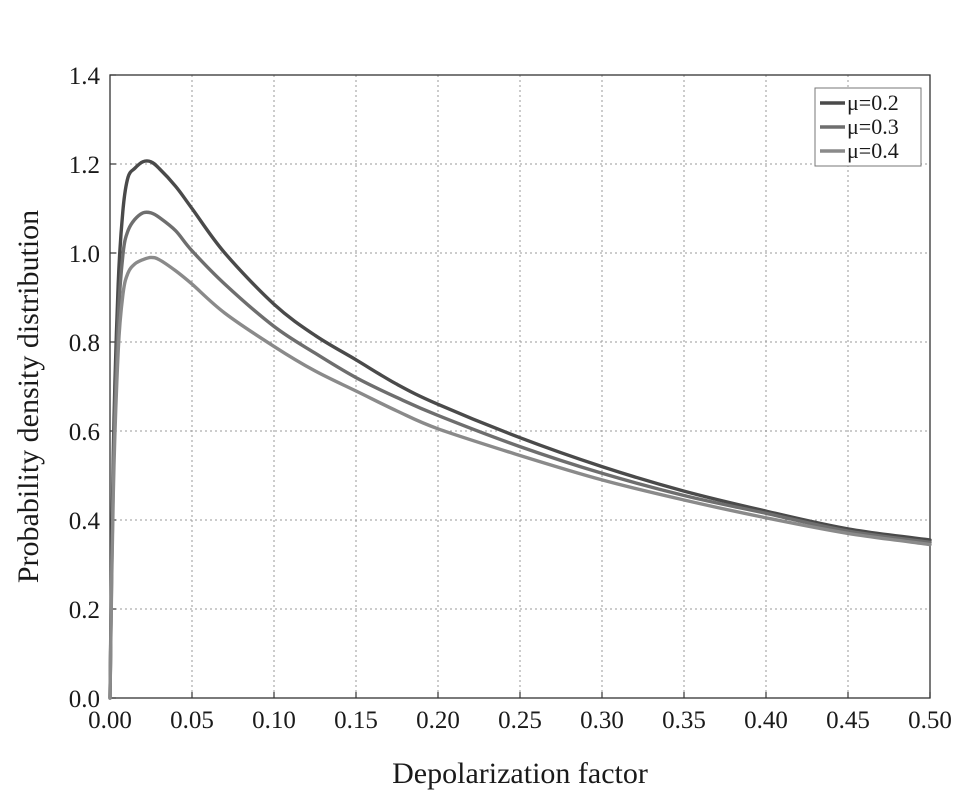  I want to click on x-tick-label: 0.50, so click(930, 720).